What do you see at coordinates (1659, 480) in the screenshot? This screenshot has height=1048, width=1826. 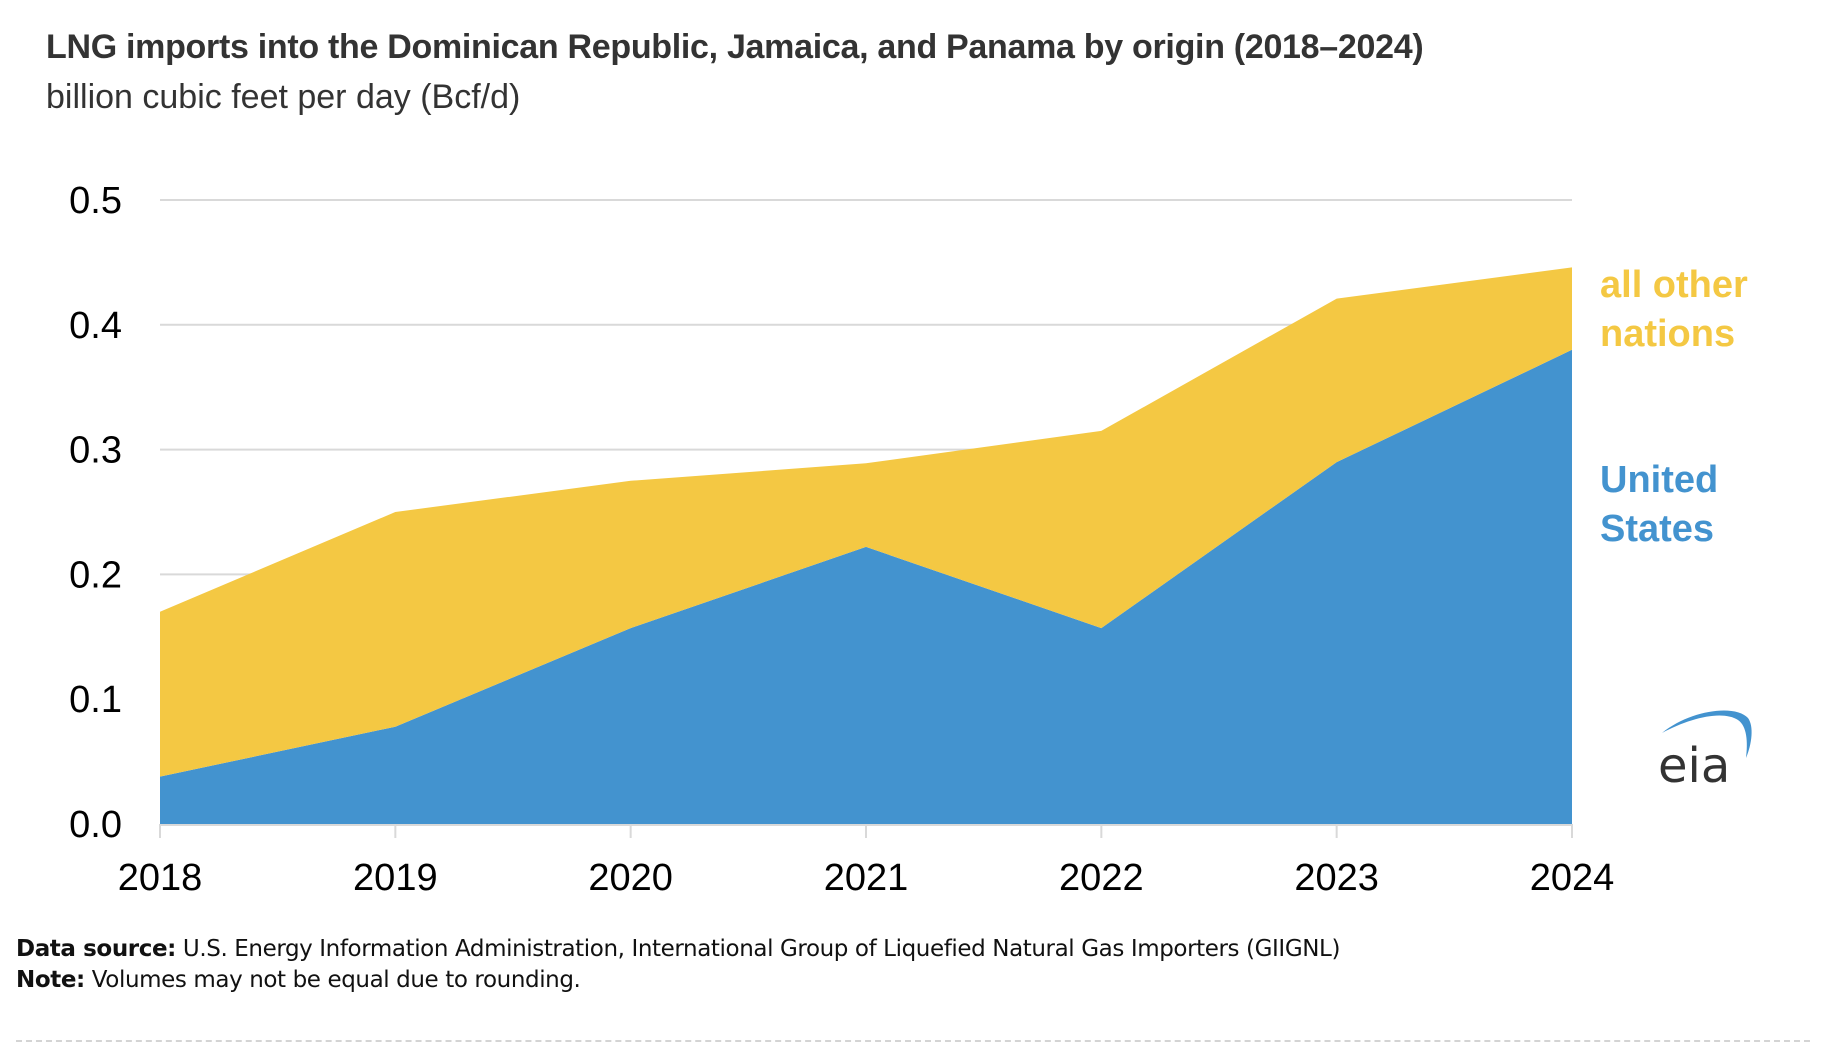 I see `series-label-united-states: United` at bounding box center [1659, 480].